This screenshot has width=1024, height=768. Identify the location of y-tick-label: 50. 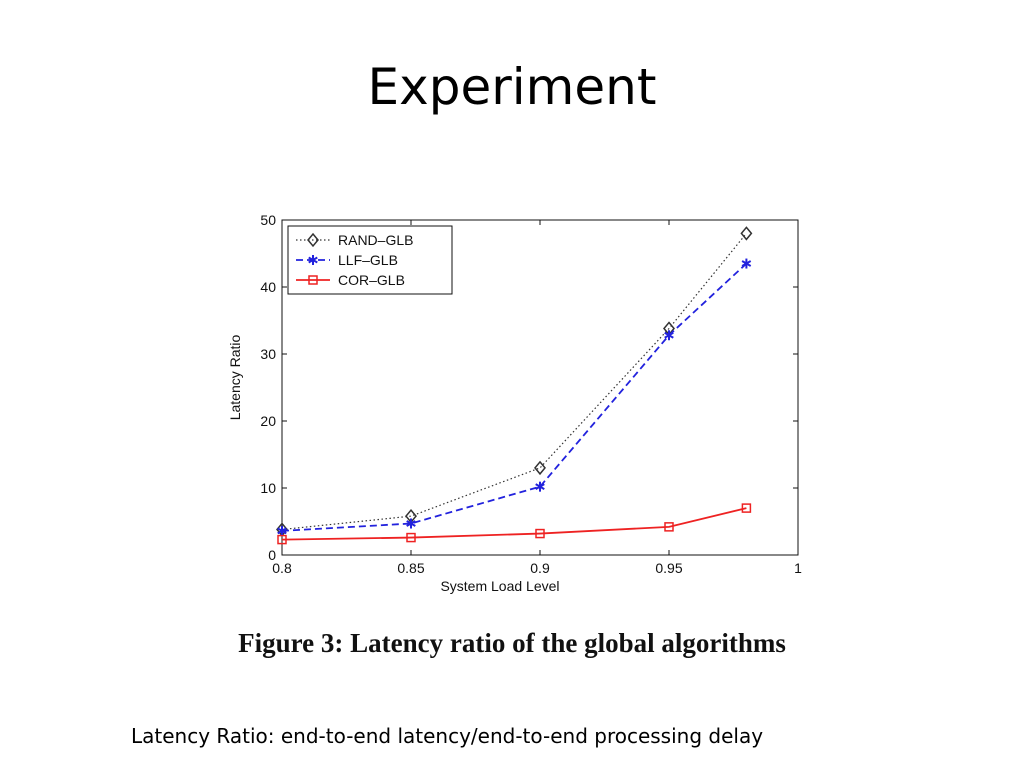
(268, 220).